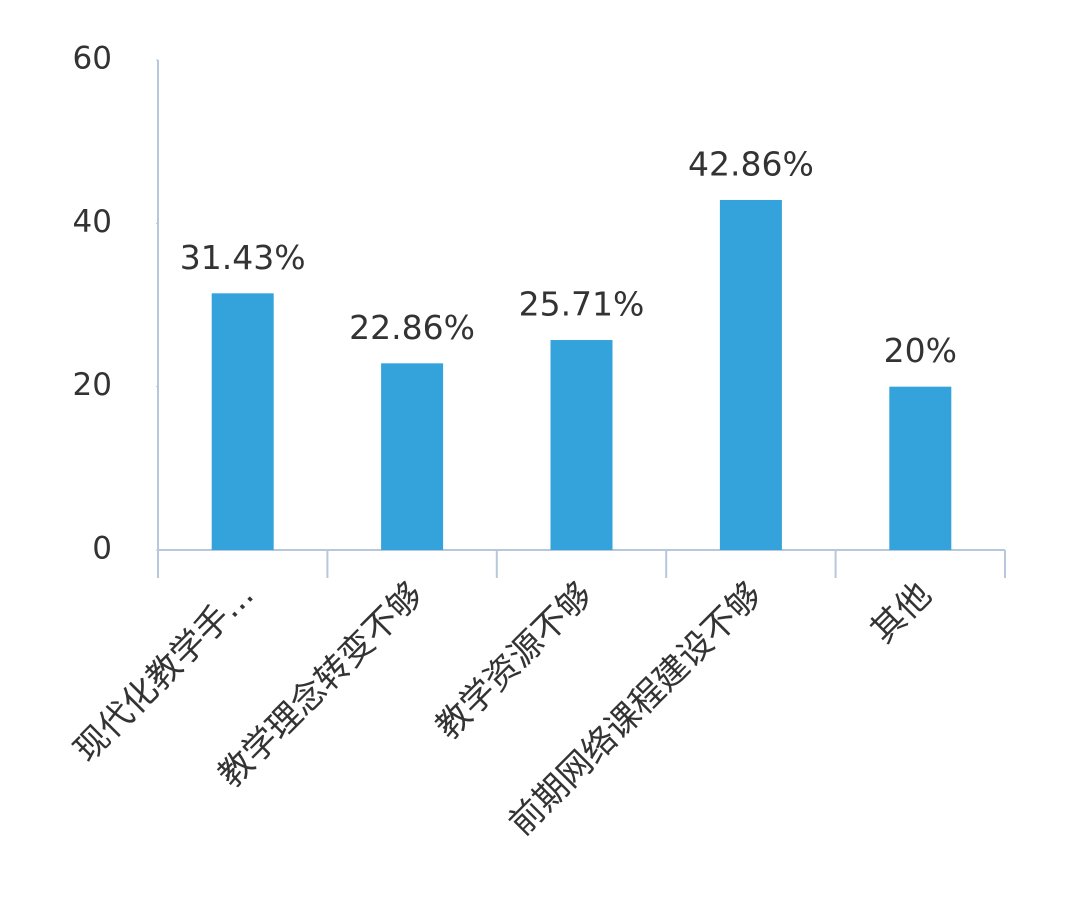  What do you see at coordinates (920, 350) in the screenshot?
I see `value-label: 20%` at bounding box center [920, 350].